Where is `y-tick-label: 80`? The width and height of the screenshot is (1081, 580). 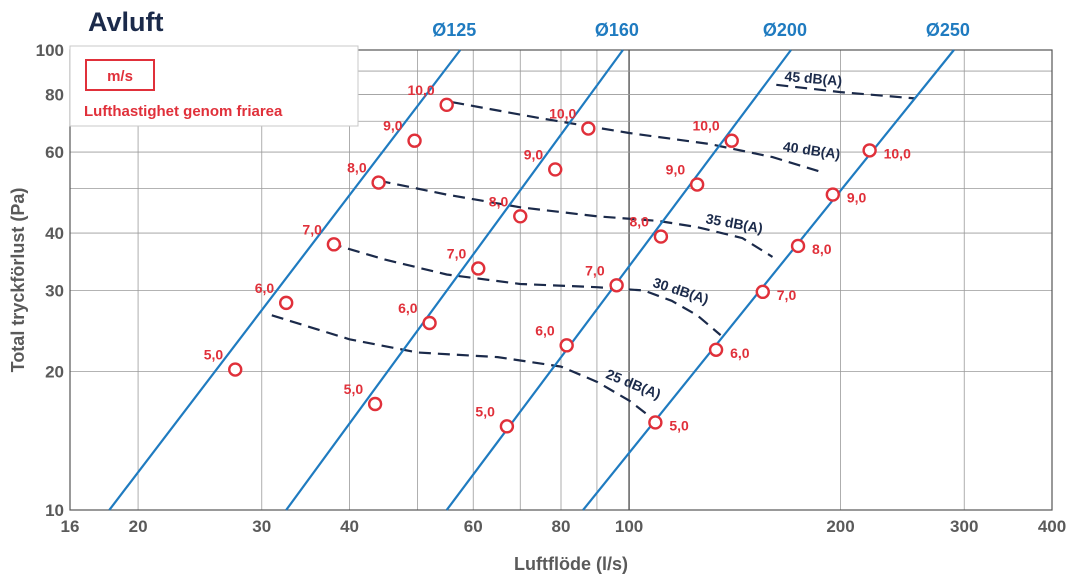 y-tick-label: 80 is located at coordinates (54, 95).